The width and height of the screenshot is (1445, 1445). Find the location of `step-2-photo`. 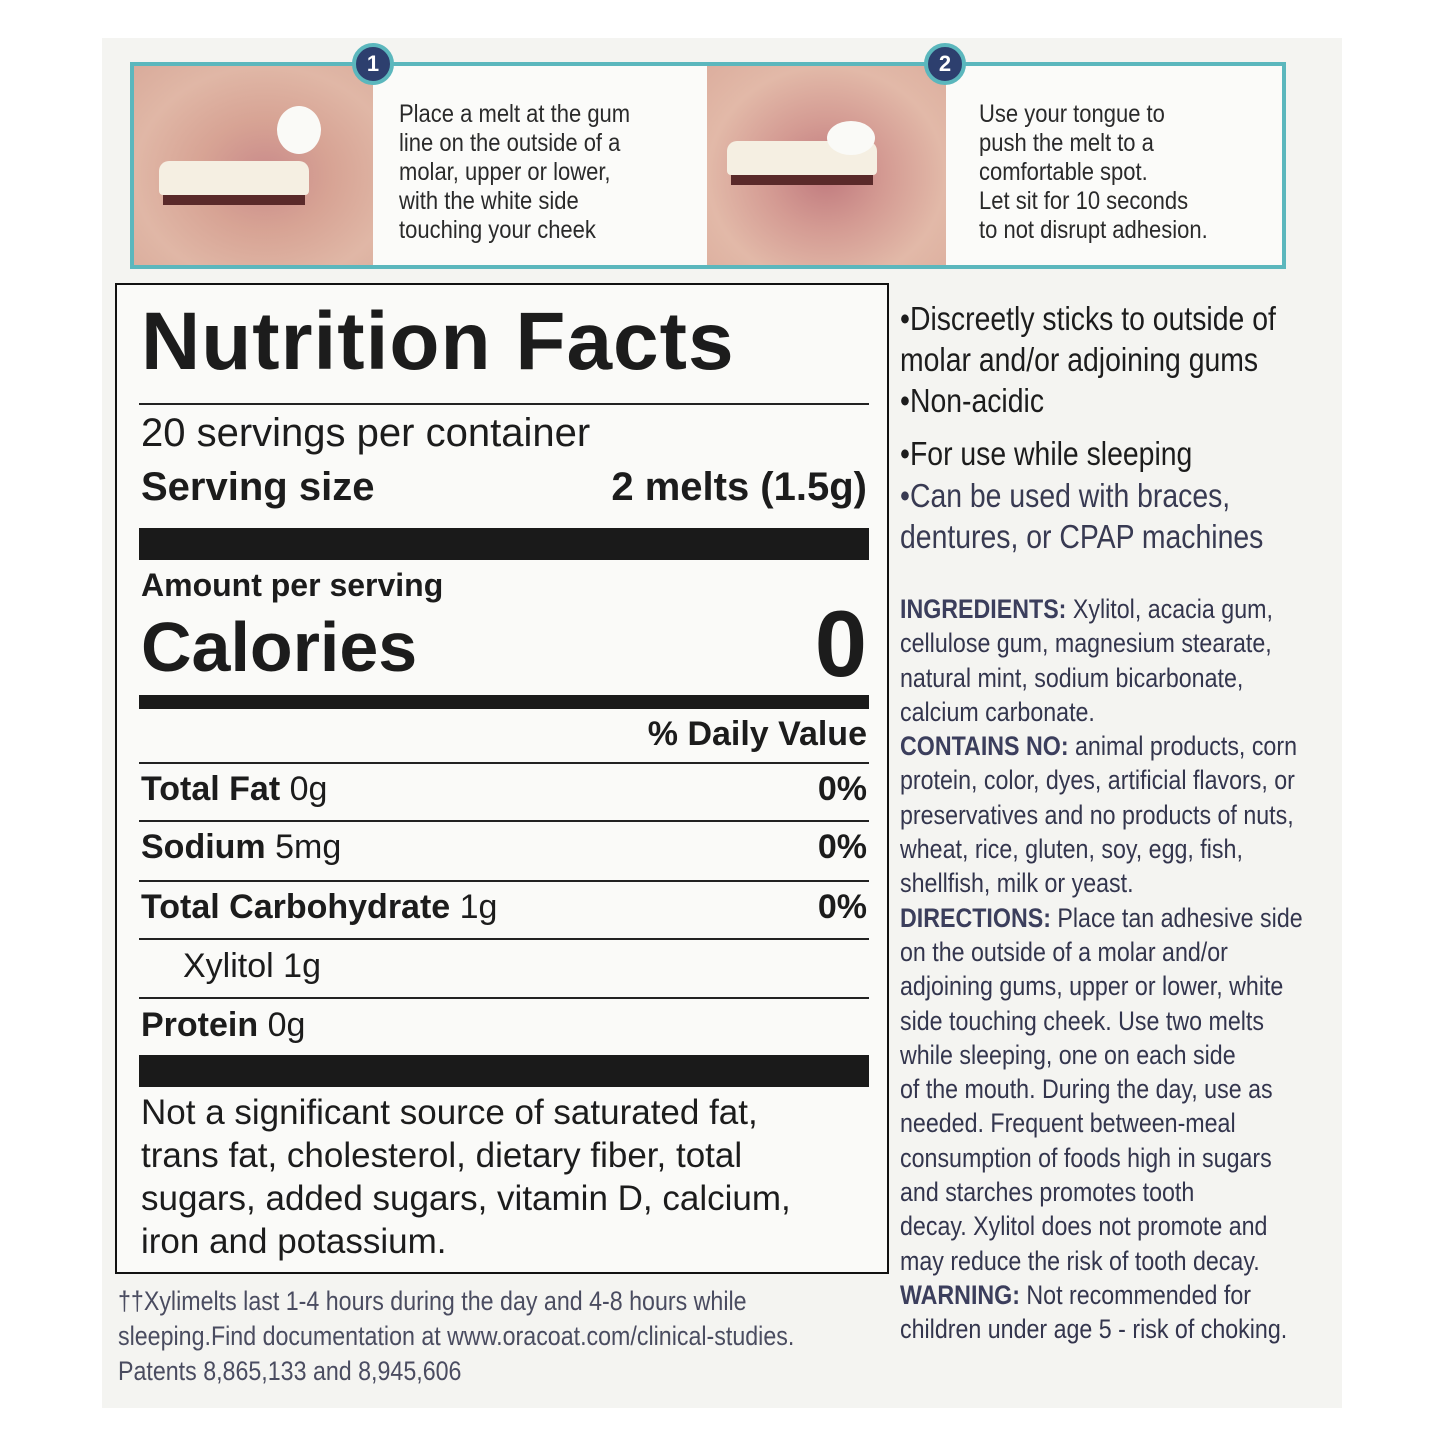

step-2-photo is located at coordinates (826, 165).